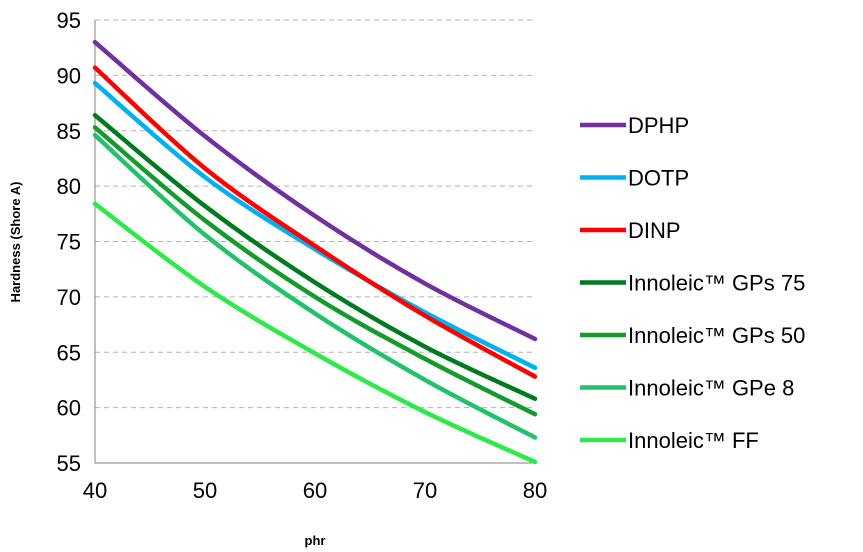 This screenshot has width=863, height=552. What do you see at coordinates (658, 178) in the screenshot?
I see `legend-label: DOTP` at bounding box center [658, 178].